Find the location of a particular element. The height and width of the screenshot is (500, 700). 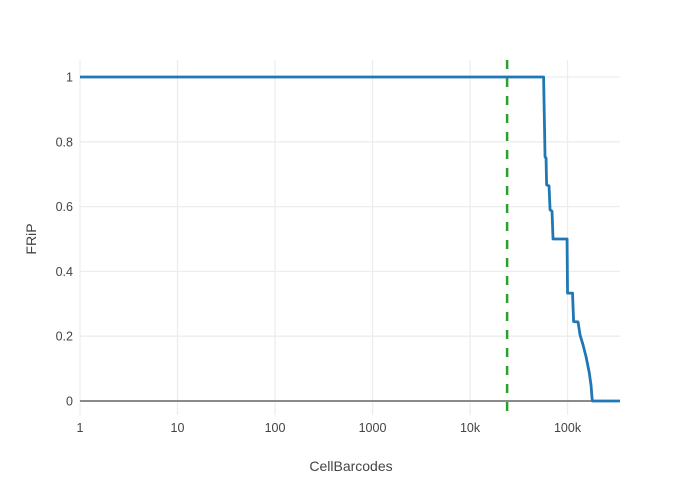

x-tick-label: 100k is located at coordinates (568, 428).